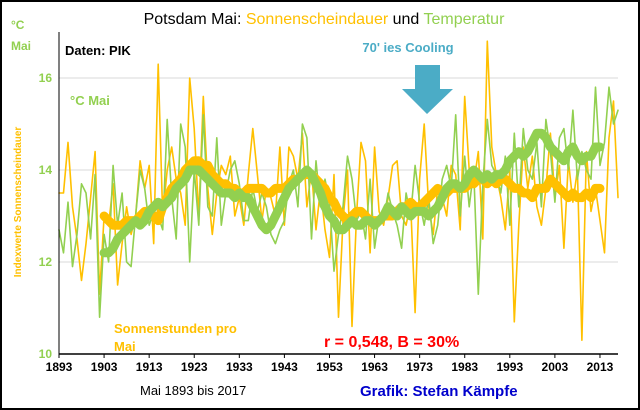  What do you see at coordinates (239, 367) in the screenshot?
I see `x-tick-label: 1933` at bounding box center [239, 367].